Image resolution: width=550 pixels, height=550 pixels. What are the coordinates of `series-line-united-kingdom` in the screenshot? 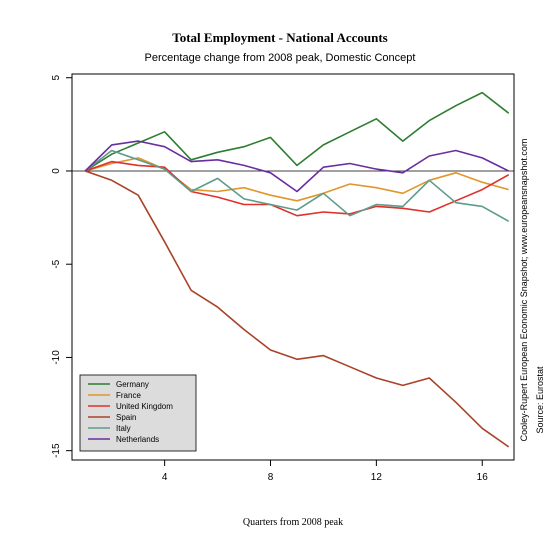 It's located at (297, 188).